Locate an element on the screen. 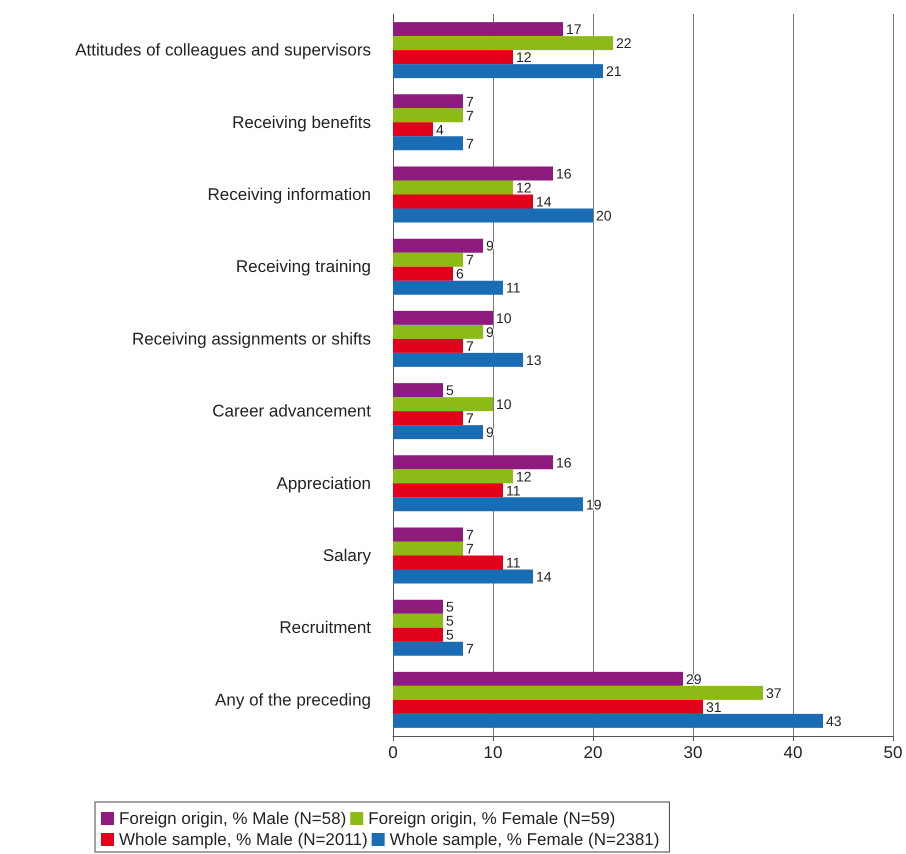 Image resolution: width=906 pixels, height=854 pixels. data-label: 37 is located at coordinates (774, 692).